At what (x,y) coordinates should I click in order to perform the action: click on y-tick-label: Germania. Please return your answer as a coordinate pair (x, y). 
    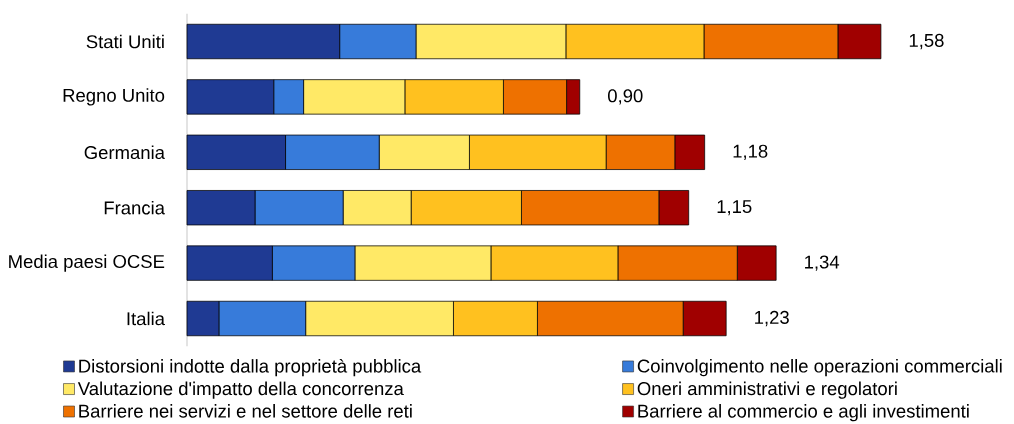
    Looking at the image, I should click on (124, 152).